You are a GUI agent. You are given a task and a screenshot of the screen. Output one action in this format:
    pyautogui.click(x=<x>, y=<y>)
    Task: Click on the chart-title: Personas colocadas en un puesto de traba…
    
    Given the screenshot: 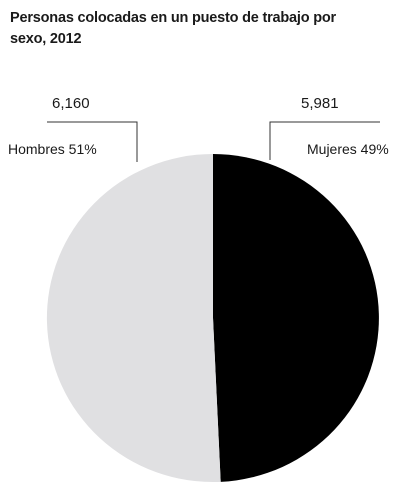 What is the action you would take?
    pyautogui.click(x=173, y=28)
    